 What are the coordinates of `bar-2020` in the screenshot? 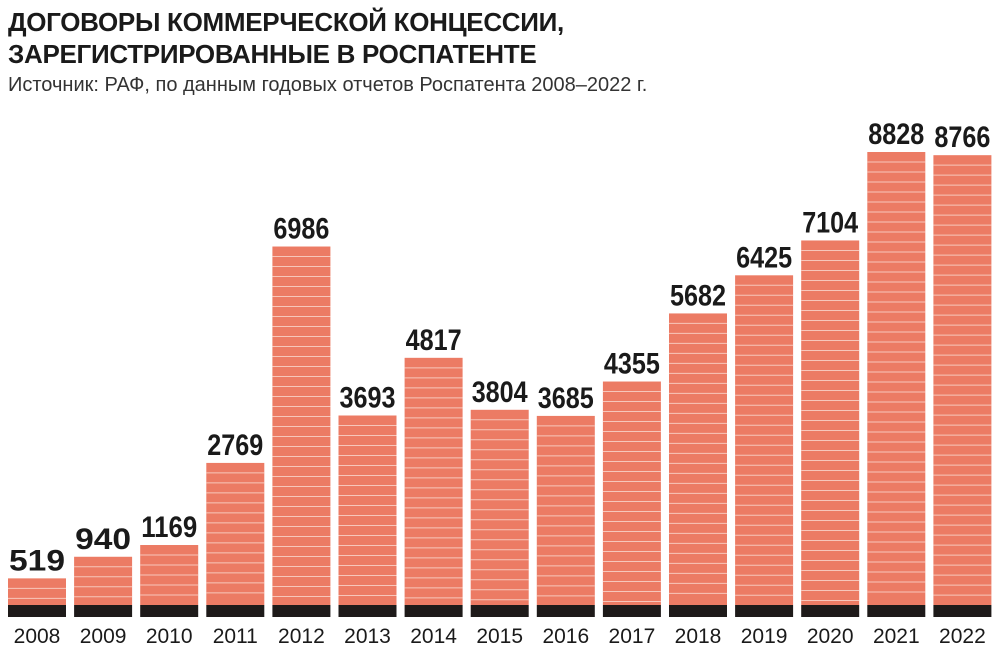 It's located at (830, 422).